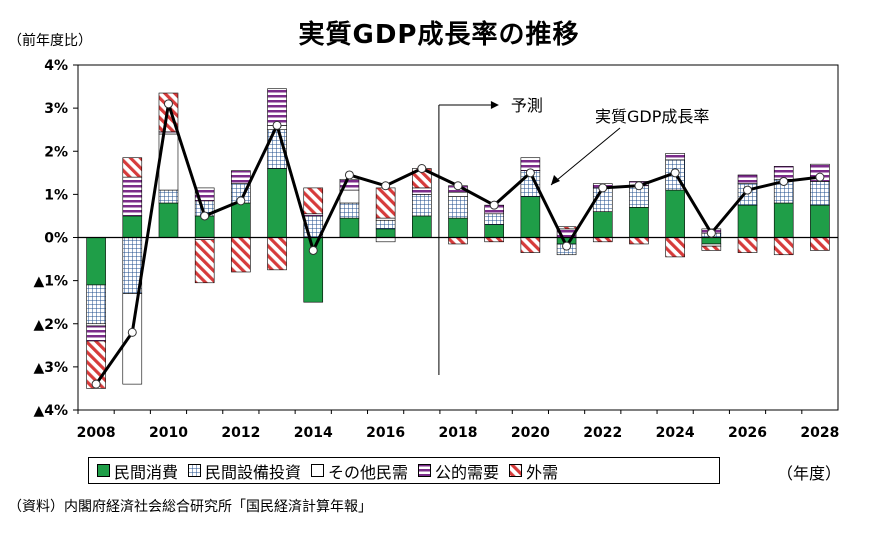 The height and width of the screenshot is (543, 878). What do you see at coordinates (533, 471) in the screenshot?
I see `legend-item-5: 外需` at bounding box center [533, 471].